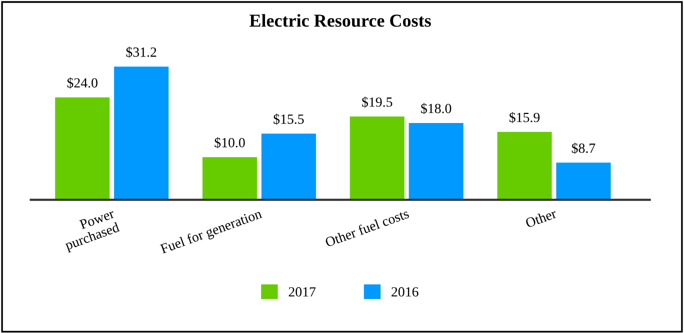 This screenshot has height=333, width=684. Describe the element at coordinates (340, 20) in the screenshot. I see `chart-title: Electric Resource Costs` at that location.